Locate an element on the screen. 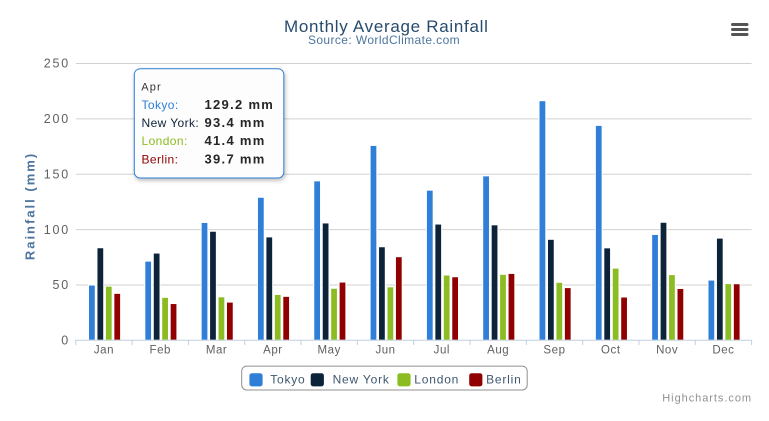  svg-text: London: is located at coordinates (165, 141).